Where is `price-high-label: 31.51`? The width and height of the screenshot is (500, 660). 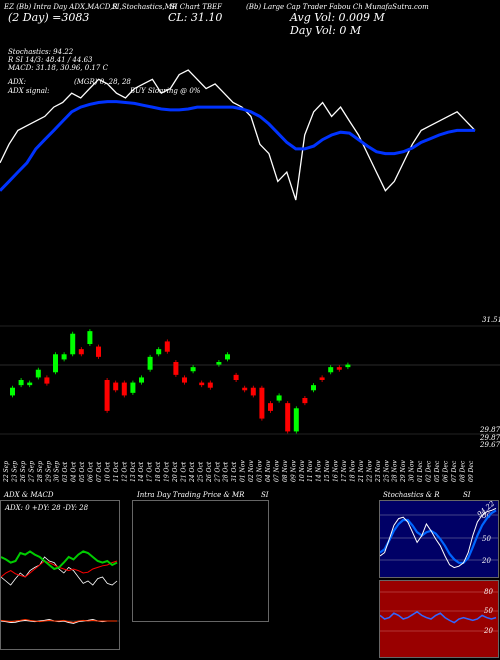
price-high-label: 31.51 is located at coordinates (491, 320).